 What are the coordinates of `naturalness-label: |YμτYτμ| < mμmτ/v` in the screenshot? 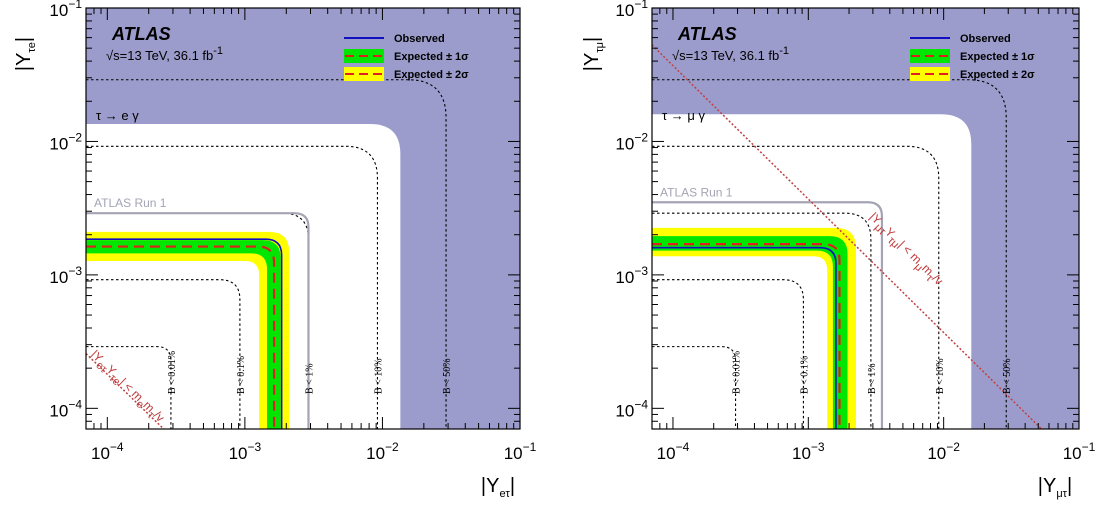 It's located at (905, 249).